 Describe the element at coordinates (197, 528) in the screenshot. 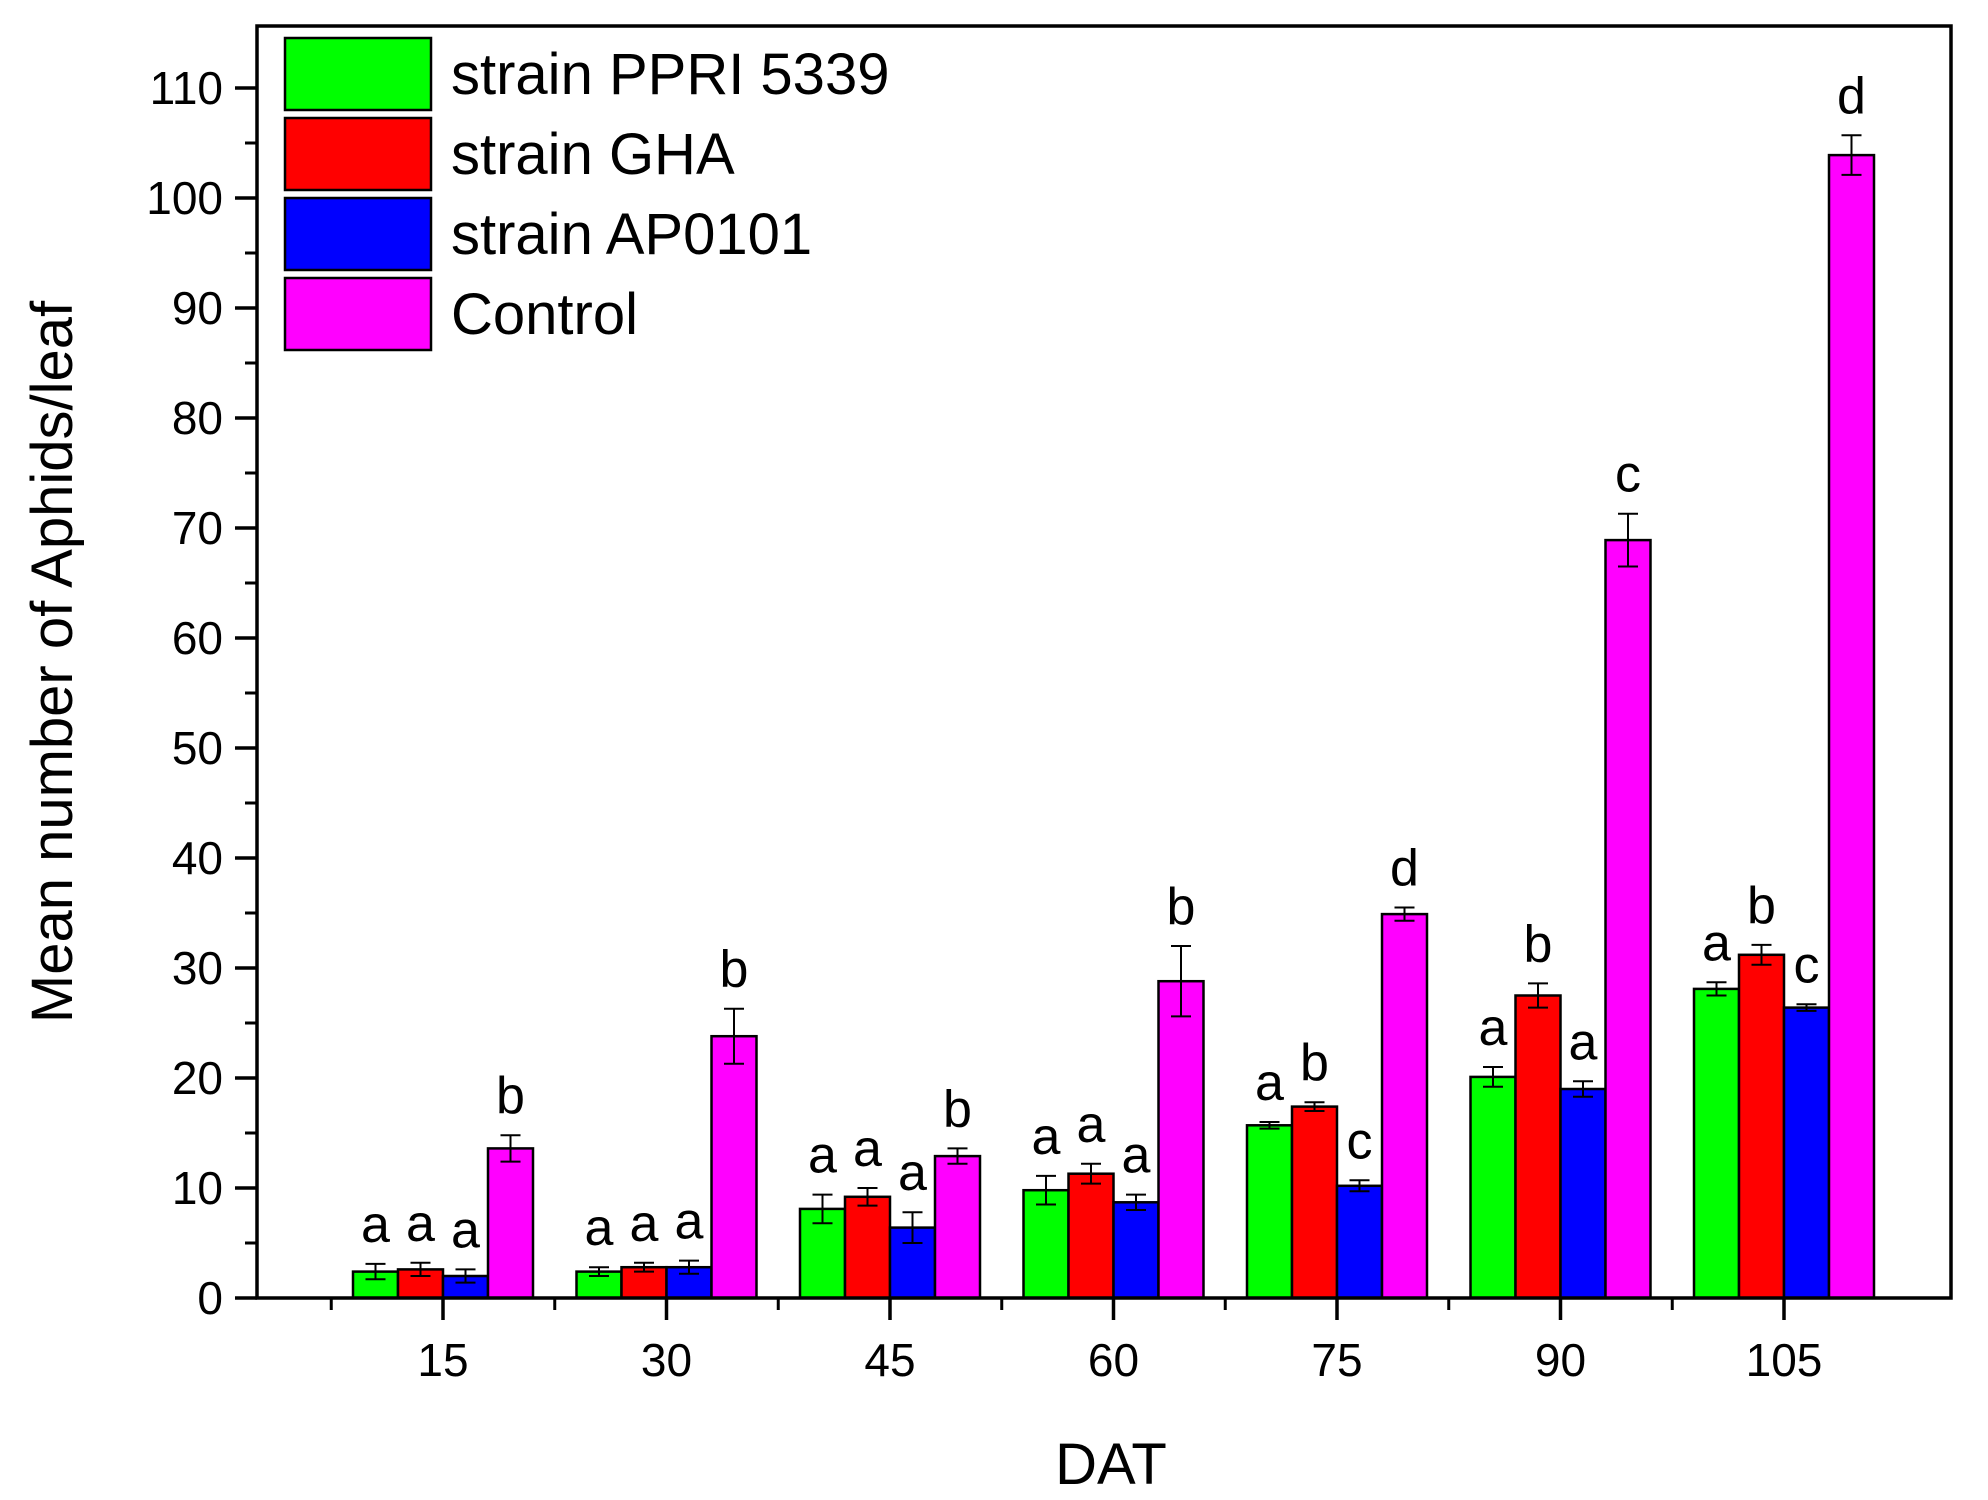

I see `y-tick-label: 70` at that location.